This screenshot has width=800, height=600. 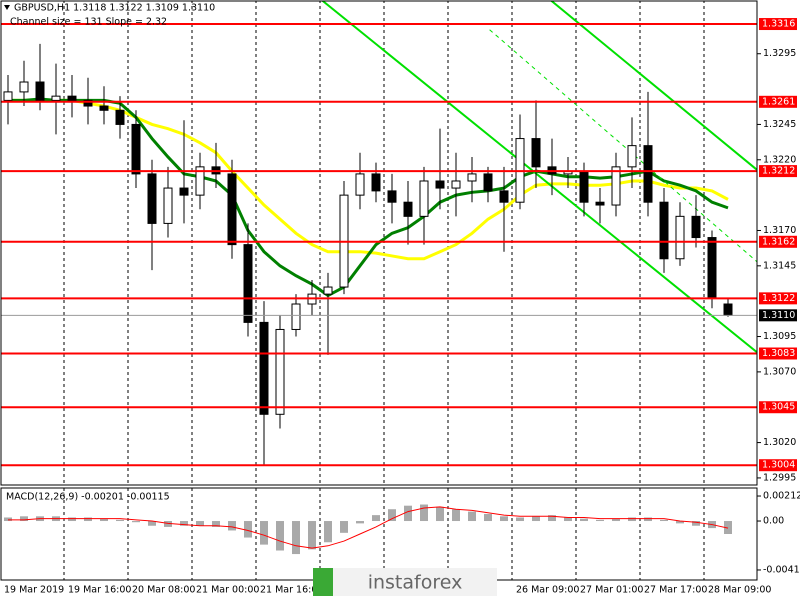 I want to click on macd-plot, so click(x=368, y=534).